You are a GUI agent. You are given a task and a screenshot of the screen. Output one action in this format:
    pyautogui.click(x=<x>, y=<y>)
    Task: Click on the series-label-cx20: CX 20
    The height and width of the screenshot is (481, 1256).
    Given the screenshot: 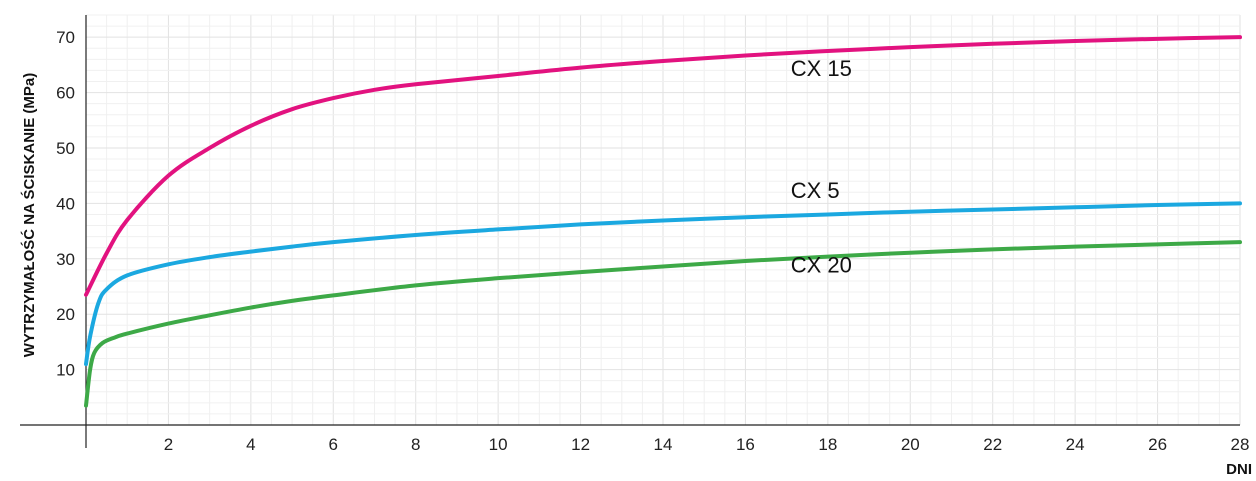 What is the action you would take?
    pyautogui.click(x=821, y=265)
    